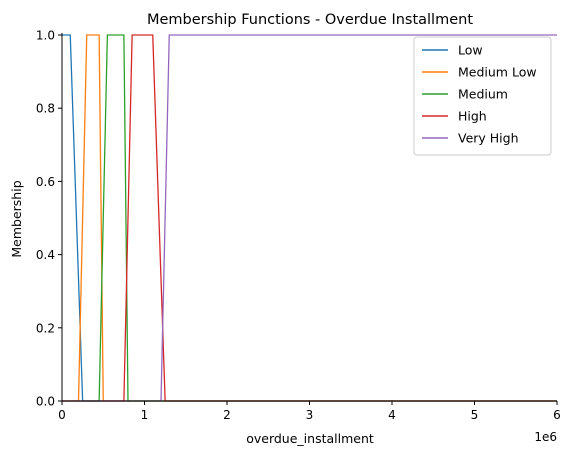  What do you see at coordinates (45, 109) in the screenshot?
I see `y-tick-label: 0.8` at bounding box center [45, 109].